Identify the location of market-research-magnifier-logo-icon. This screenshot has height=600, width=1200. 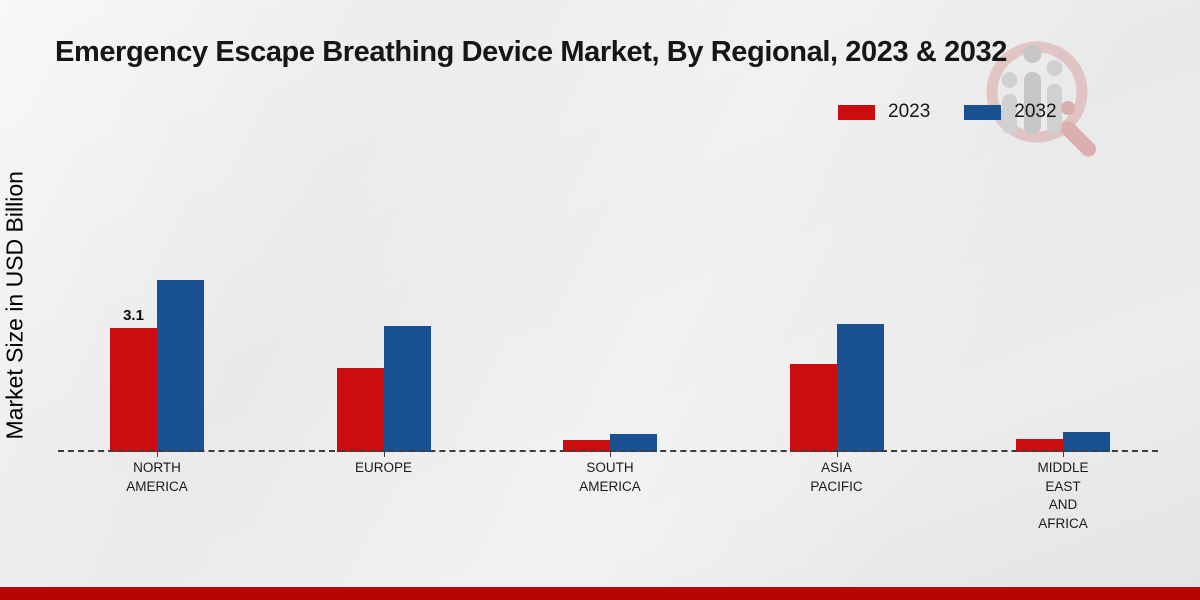
(1041, 99).